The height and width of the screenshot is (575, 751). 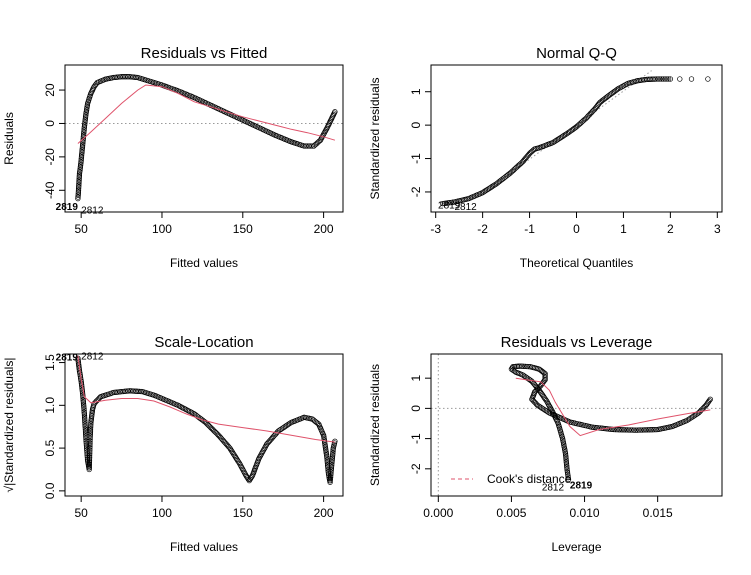 I want to click on y-tick-label: 1, so click(x=416, y=378).